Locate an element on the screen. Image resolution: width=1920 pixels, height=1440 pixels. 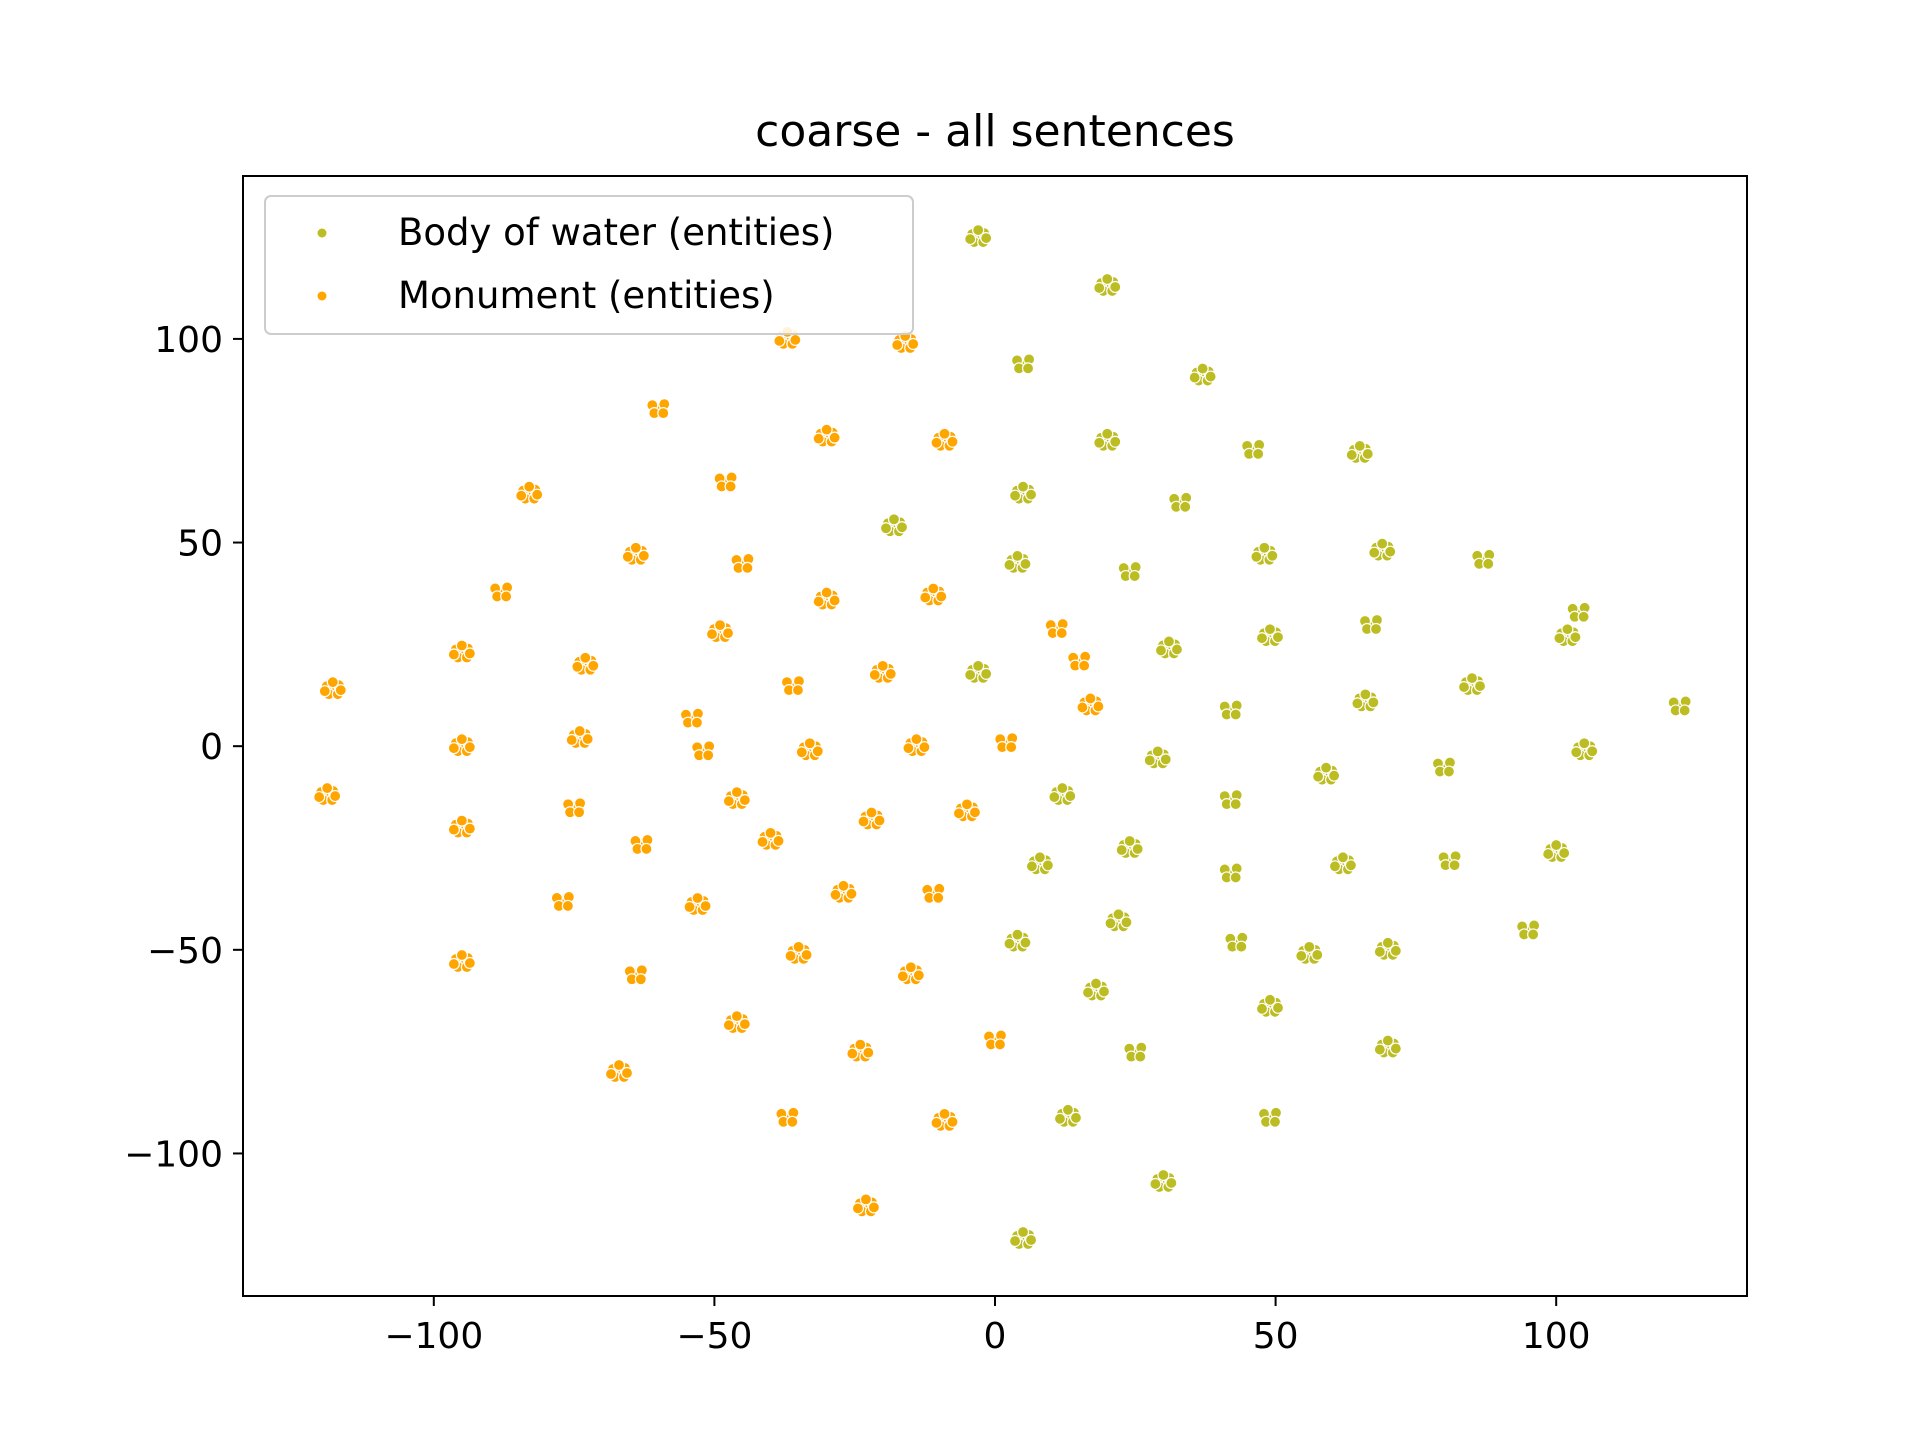
y-tick-label: −50 is located at coordinates (185, 951).